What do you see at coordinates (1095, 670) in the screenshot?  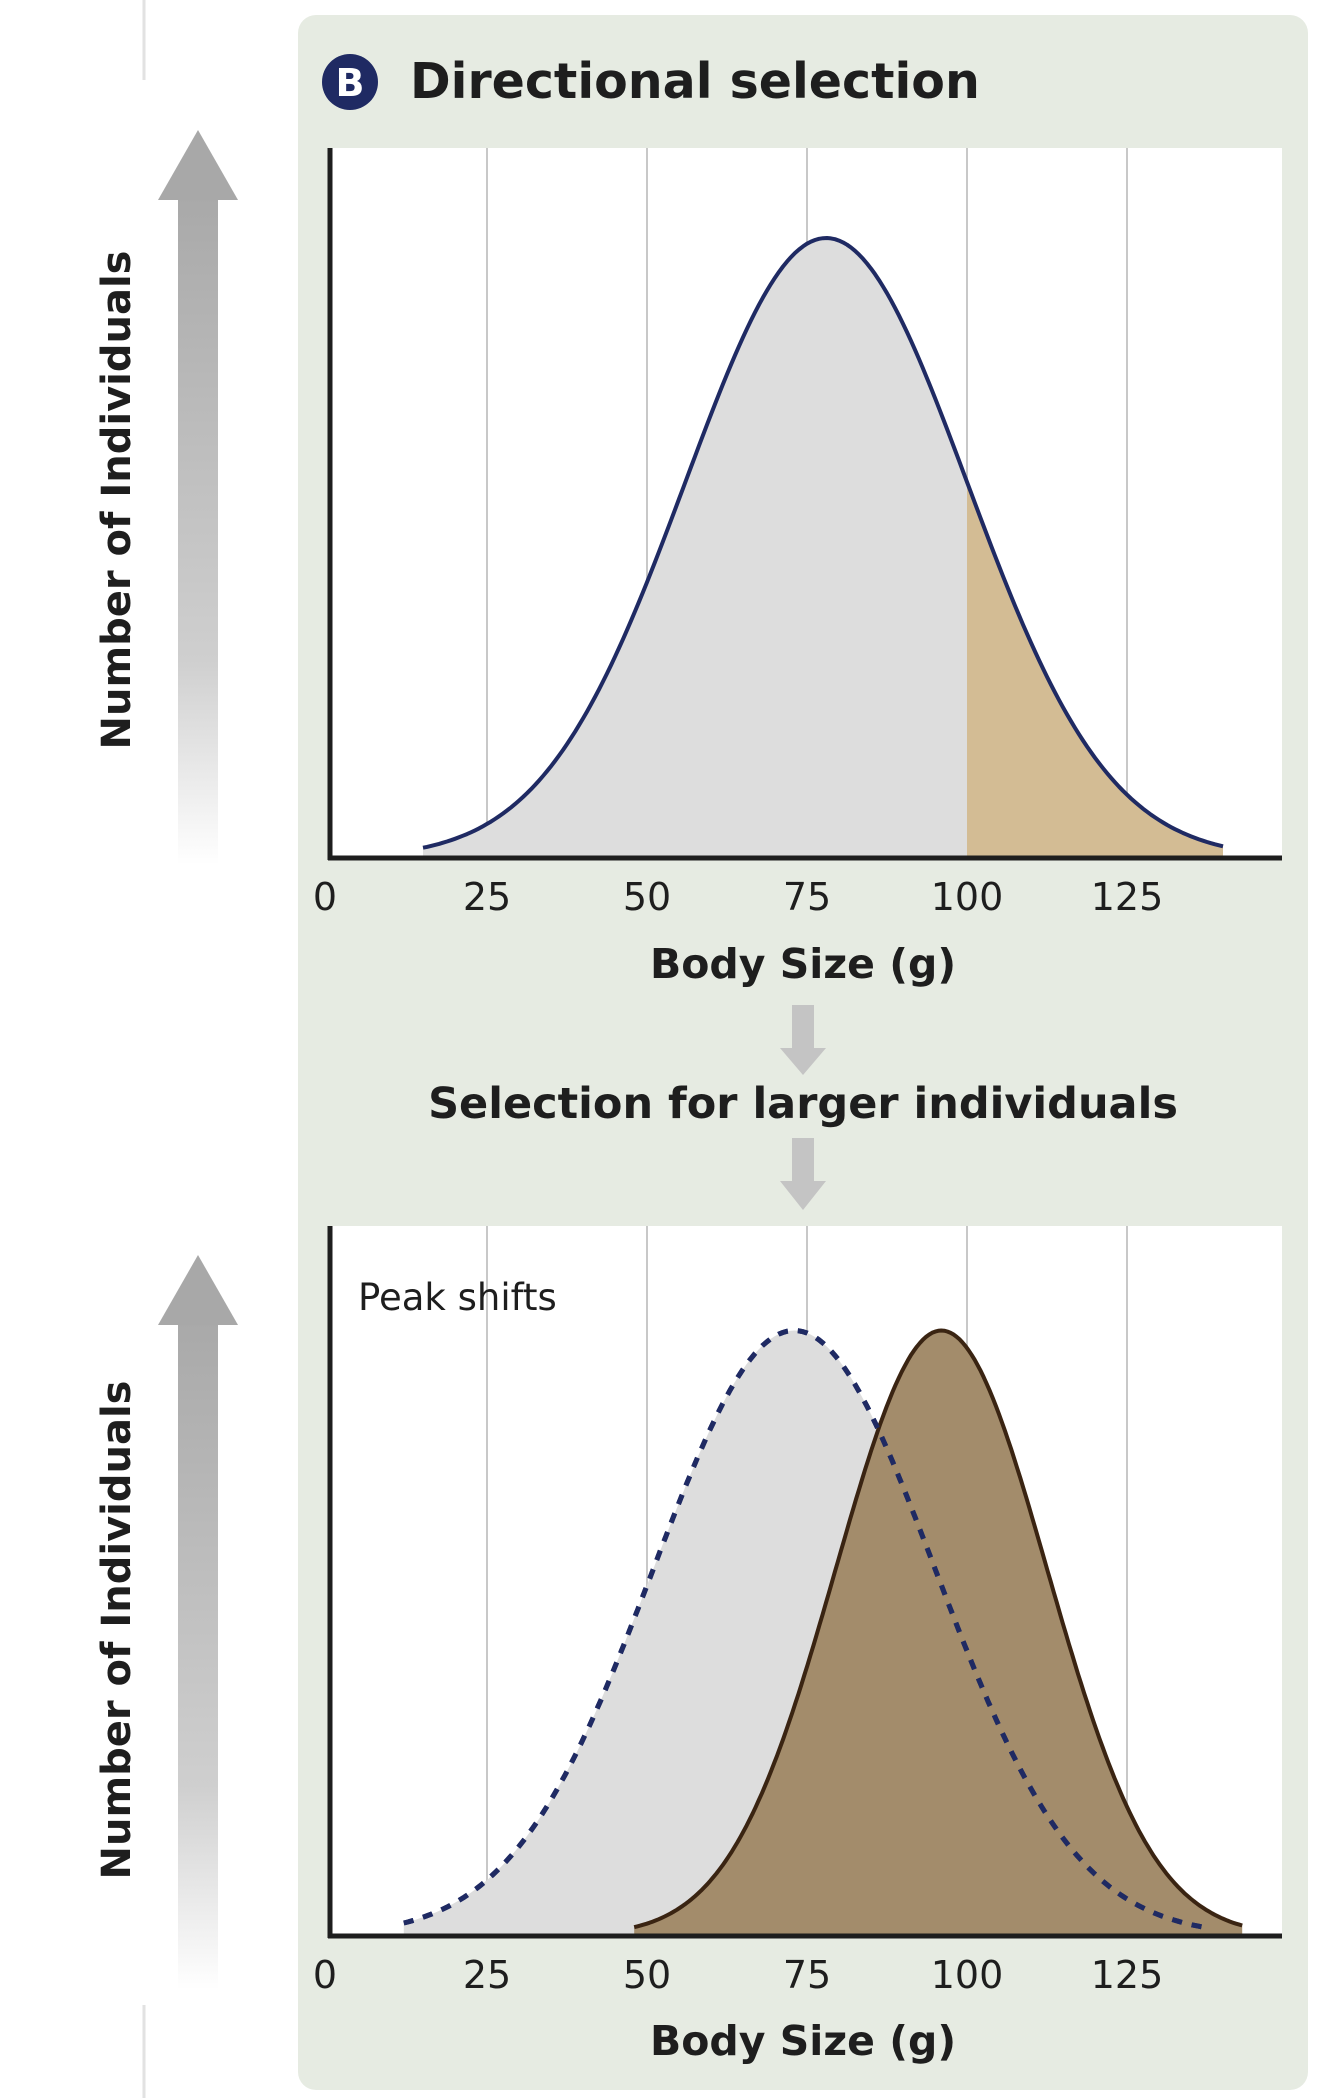 I see `selected-tail-fill` at bounding box center [1095, 670].